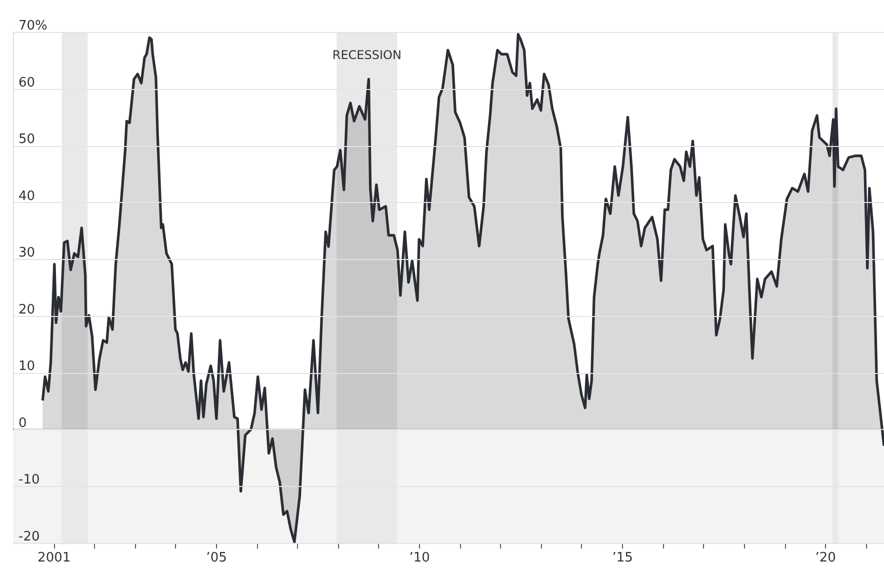 The width and height of the screenshot is (884, 568). What do you see at coordinates (27, 196) in the screenshot?
I see `y-tick-label: 40` at bounding box center [27, 196].